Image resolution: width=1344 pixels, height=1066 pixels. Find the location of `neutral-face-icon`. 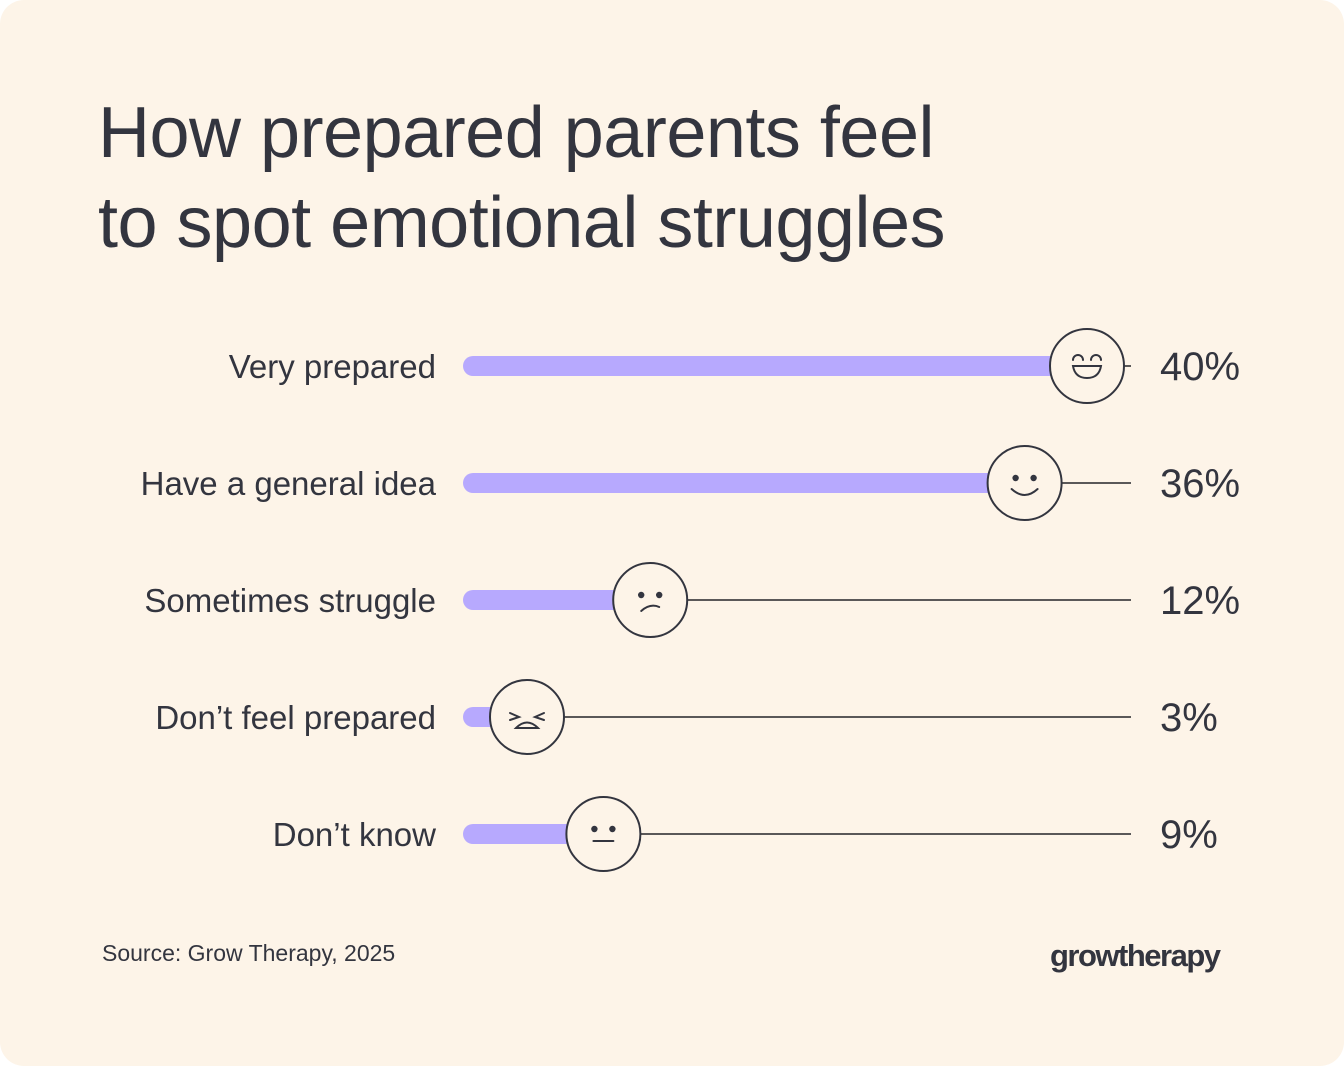

neutral-face-icon is located at coordinates (603, 834).